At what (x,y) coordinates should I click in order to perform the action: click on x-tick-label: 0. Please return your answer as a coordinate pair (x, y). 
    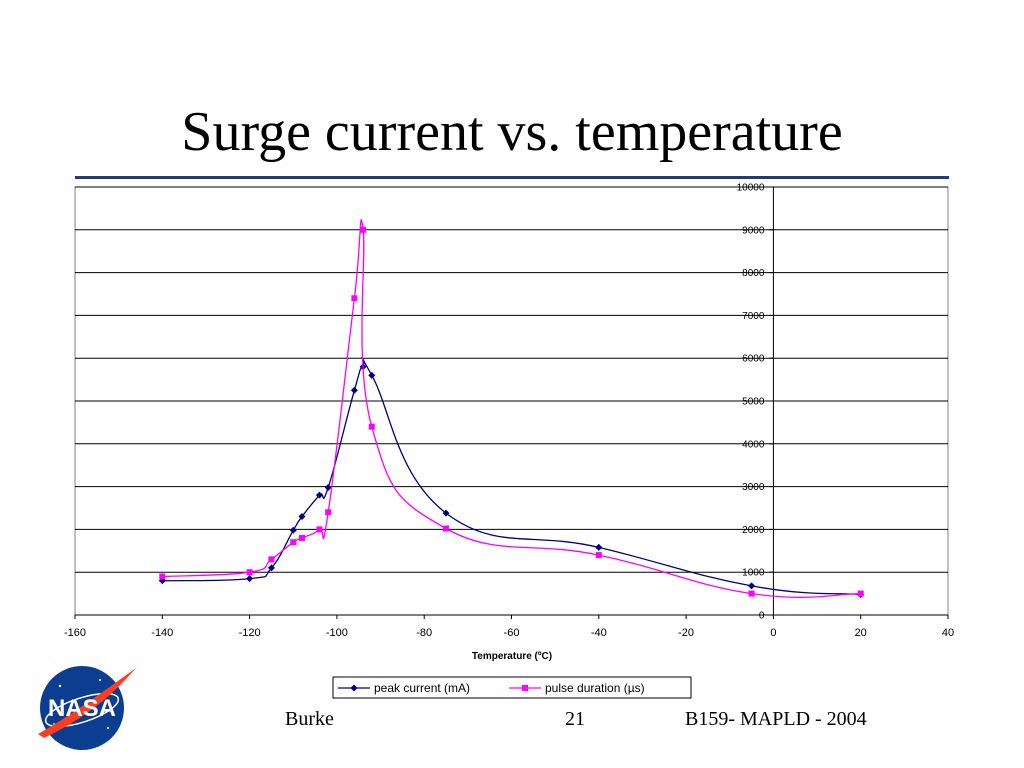
    Looking at the image, I should click on (773, 633).